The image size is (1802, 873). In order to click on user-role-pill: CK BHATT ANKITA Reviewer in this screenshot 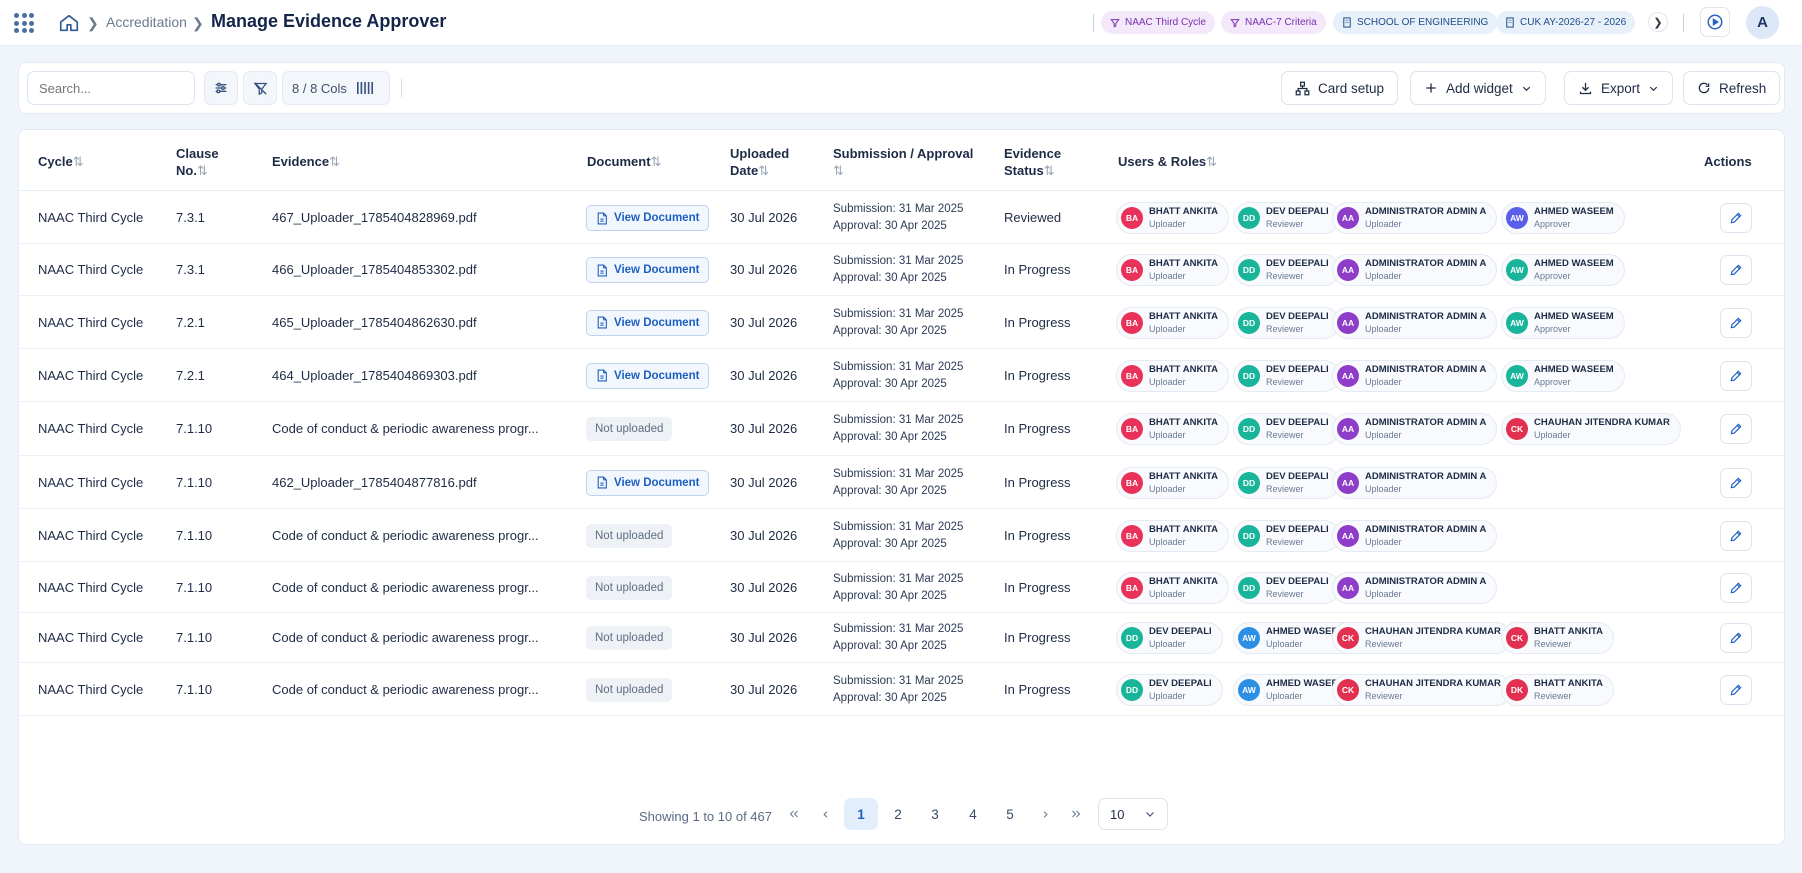, I will do `click(1557, 638)`.